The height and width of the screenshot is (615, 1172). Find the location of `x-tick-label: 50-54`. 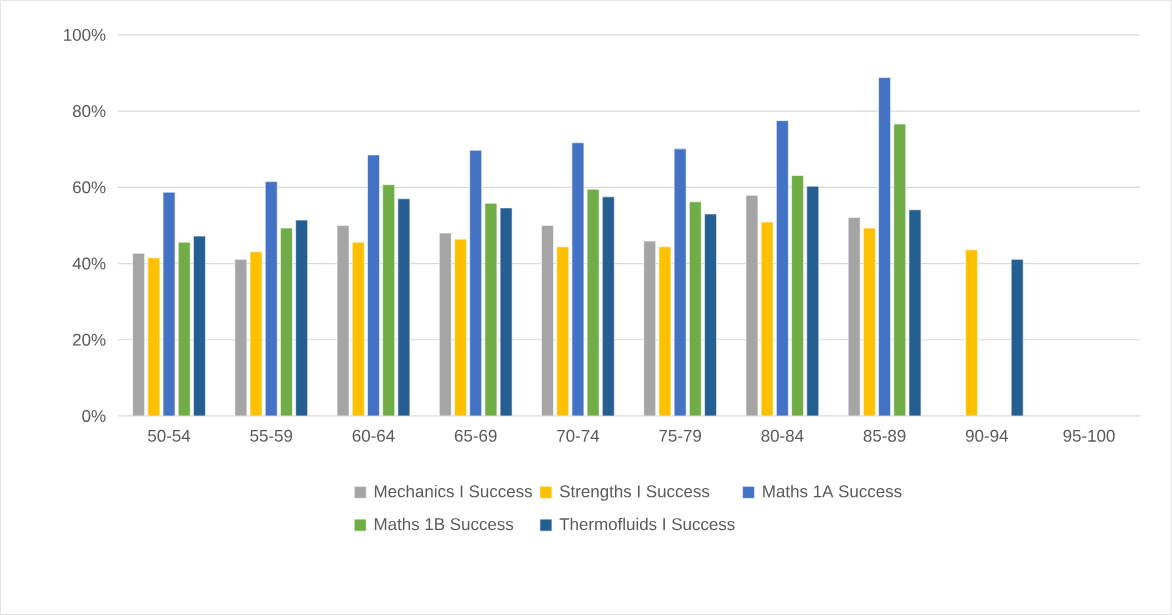

x-tick-label: 50-54 is located at coordinates (169, 435).